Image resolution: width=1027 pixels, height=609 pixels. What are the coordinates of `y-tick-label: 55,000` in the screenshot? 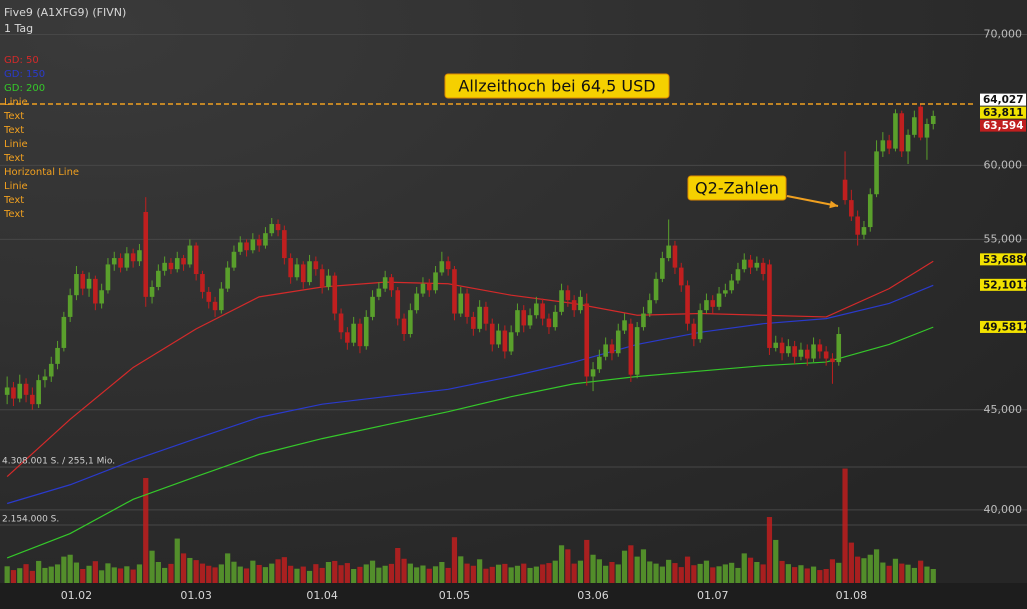 It's located at (1003, 238).